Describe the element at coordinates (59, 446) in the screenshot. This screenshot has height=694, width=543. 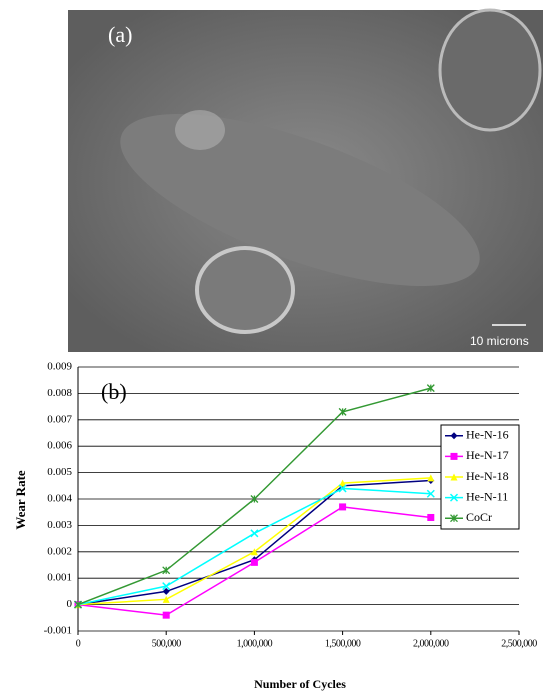
I see `y-tick-label: 0.006` at that location.